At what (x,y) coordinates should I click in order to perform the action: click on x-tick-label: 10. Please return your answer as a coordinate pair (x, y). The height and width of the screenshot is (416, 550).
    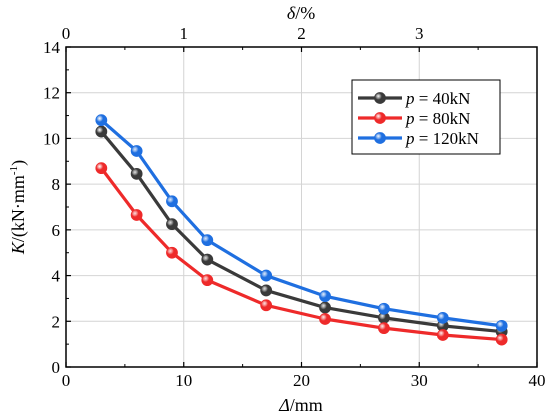
    Looking at the image, I should click on (183, 380).